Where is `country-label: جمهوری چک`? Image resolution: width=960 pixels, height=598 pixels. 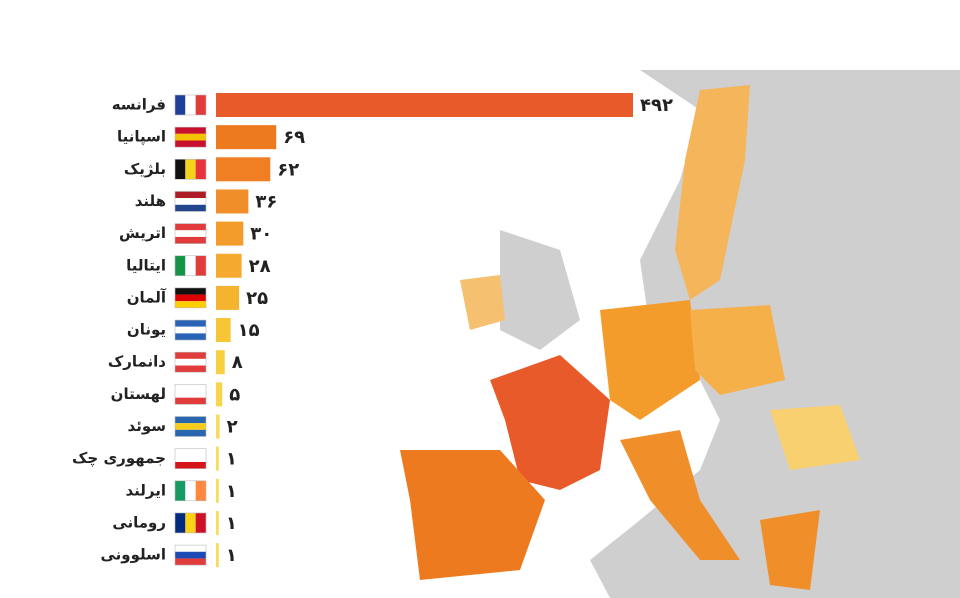 country-label: جمهوری چک is located at coordinates (119, 458).